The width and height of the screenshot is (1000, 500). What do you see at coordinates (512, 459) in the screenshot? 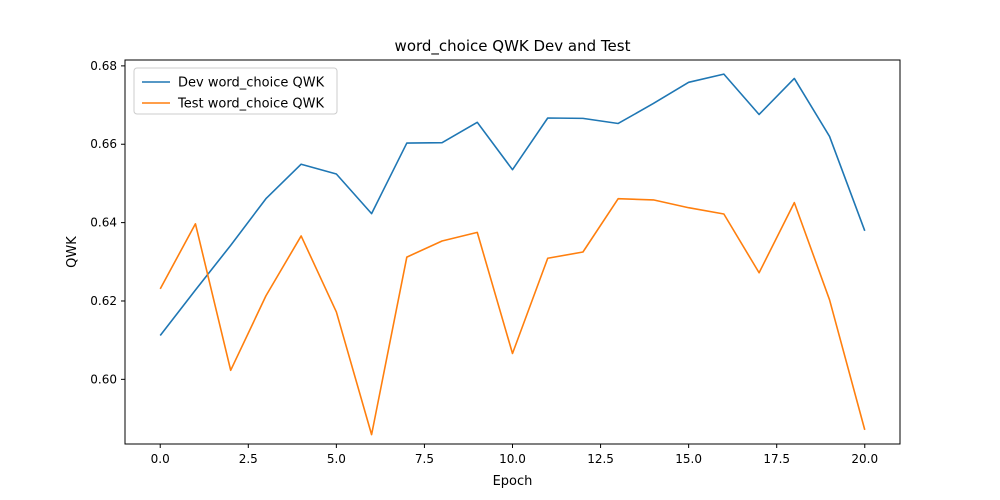
I see `x-tick-label: 10.0` at bounding box center [512, 459].